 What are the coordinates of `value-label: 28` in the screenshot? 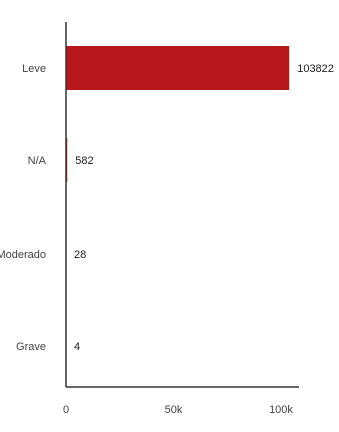 It's located at (80, 255).